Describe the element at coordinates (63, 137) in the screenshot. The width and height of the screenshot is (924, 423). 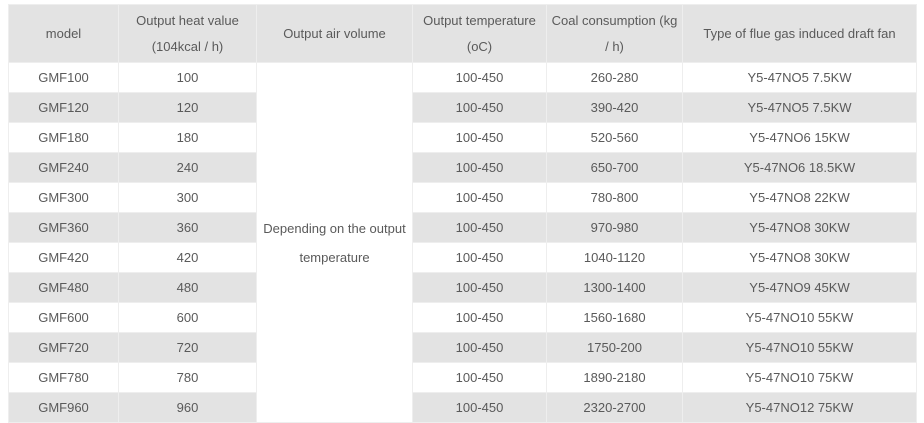
I see `cell-model: GMF180` at that location.